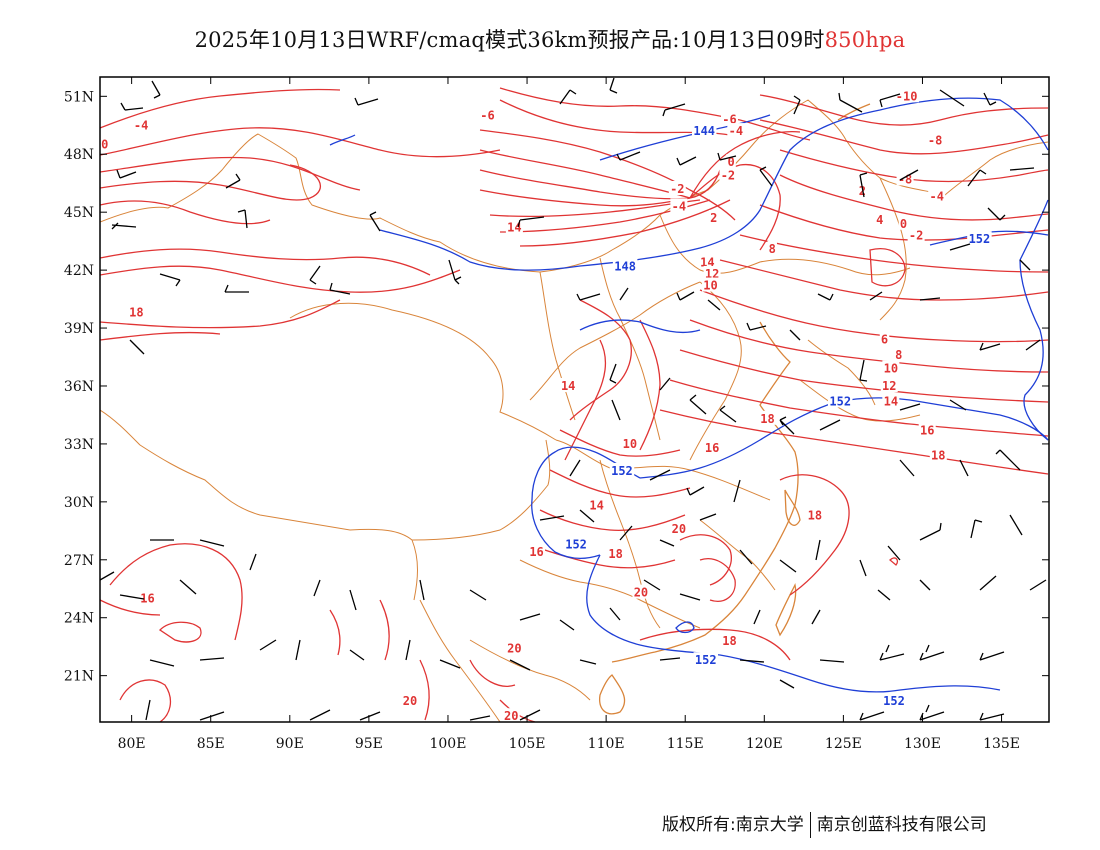 This screenshot has width=1100, height=850. What do you see at coordinates (79, 97) in the screenshot?
I see `y-tick-label: 51N` at bounding box center [79, 97].